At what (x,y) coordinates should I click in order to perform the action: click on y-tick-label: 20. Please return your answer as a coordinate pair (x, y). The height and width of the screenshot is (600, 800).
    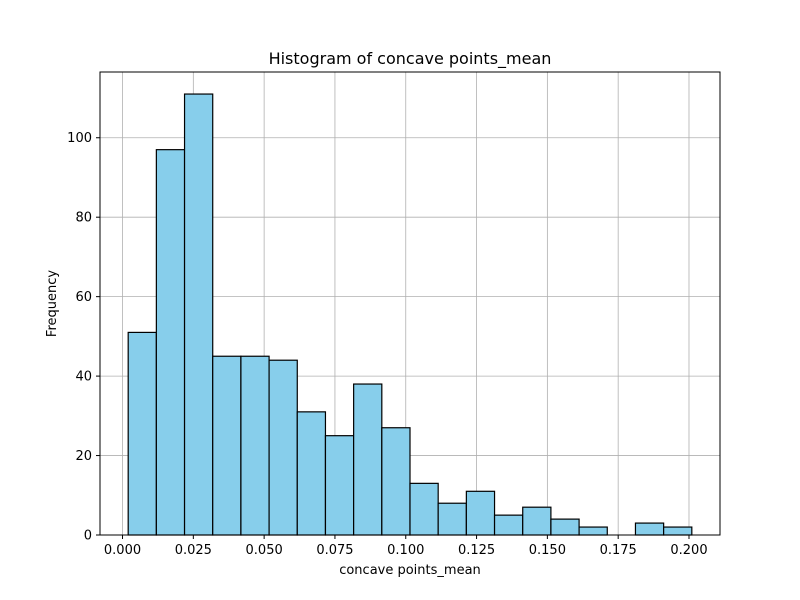
    Looking at the image, I should click on (83, 456).